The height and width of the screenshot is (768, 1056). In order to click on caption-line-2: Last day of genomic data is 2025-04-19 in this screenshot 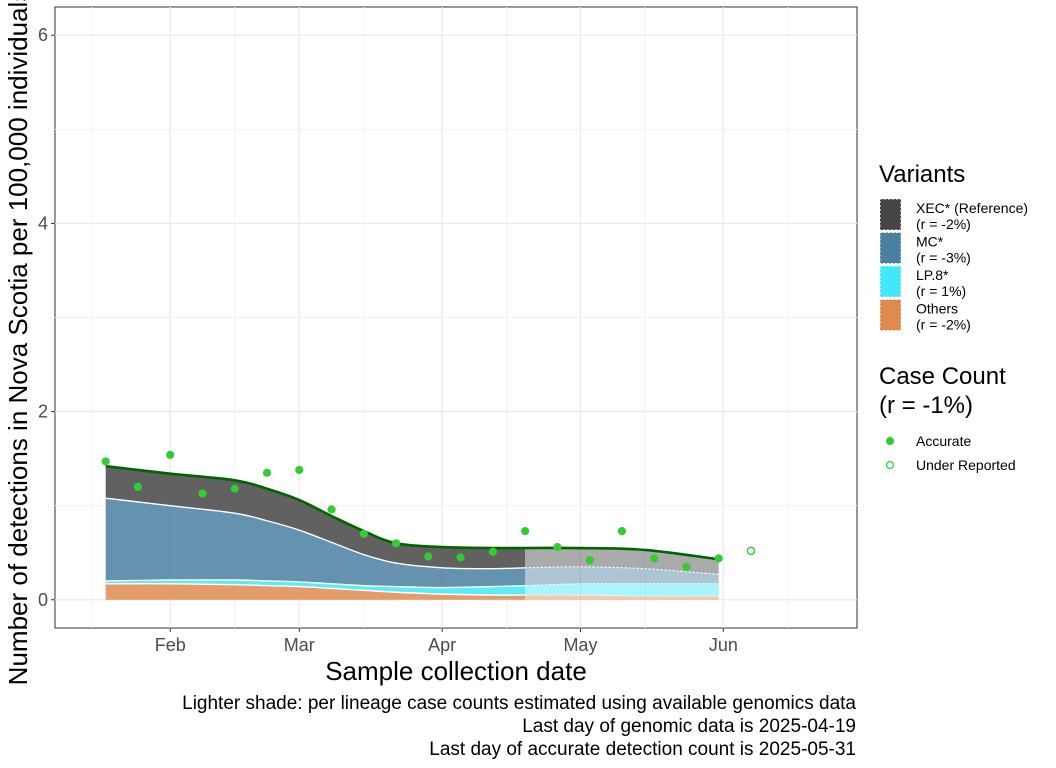, I will do `click(689, 726)`.